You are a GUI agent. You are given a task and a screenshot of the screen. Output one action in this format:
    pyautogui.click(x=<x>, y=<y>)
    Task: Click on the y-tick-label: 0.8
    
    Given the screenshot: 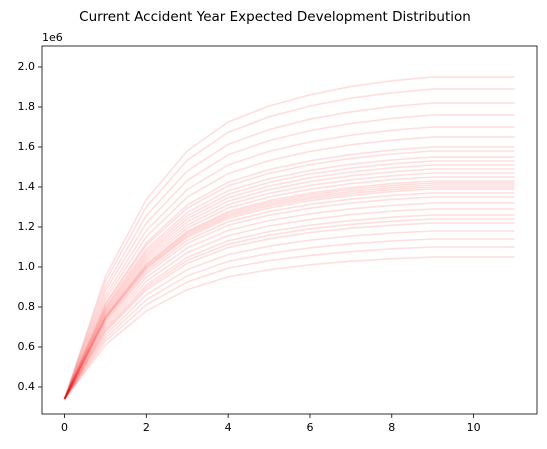 What is the action you would take?
    pyautogui.click(x=27, y=306)
    